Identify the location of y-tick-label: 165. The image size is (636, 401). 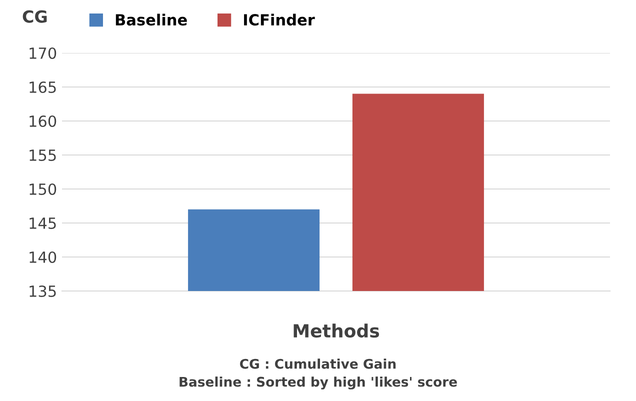
(43, 87).